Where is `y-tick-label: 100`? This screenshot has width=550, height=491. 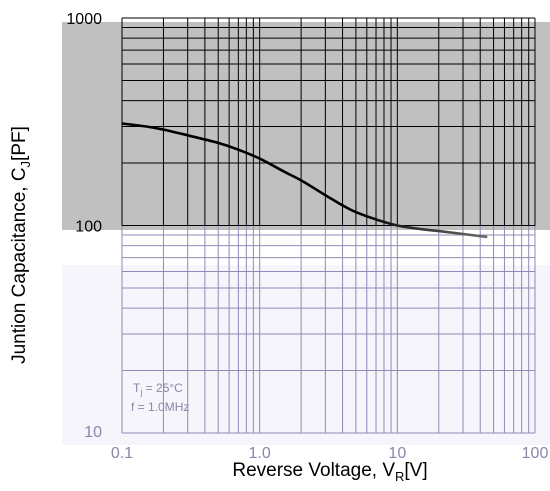
y-tick-label: 100 is located at coordinates (88, 227).